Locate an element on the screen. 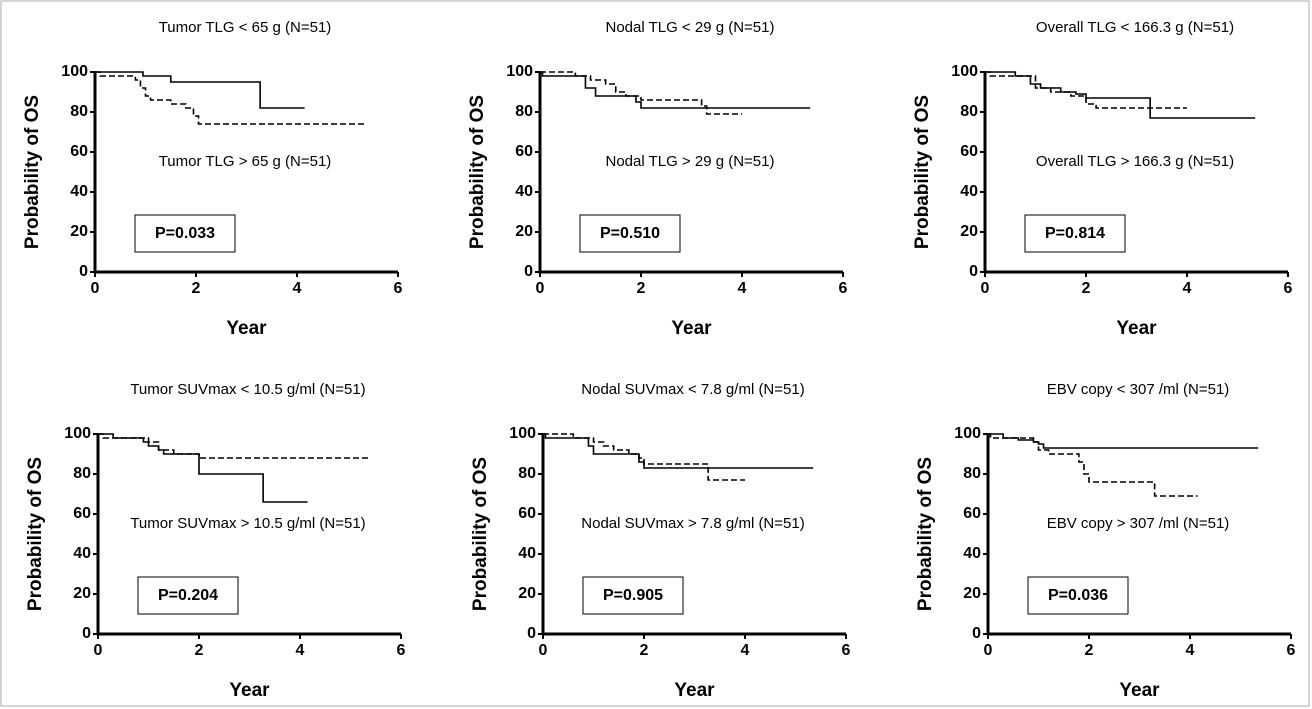  series-label: Overall TLG > 166.3 g (N=51) is located at coordinates (1135, 161).